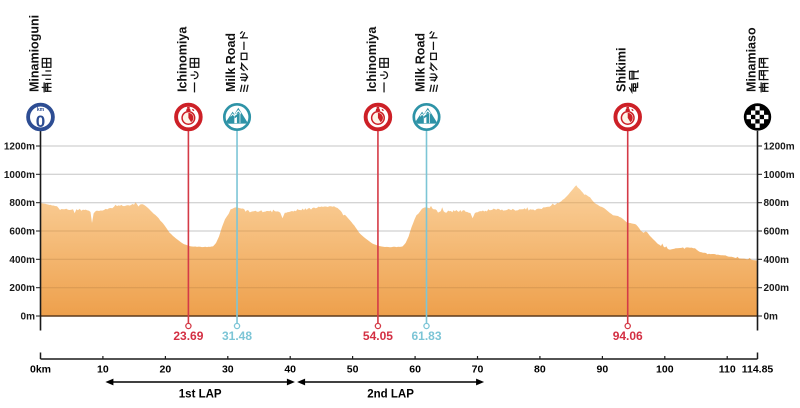 This screenshot has height=408, width=800. I want to click on svg-text: 20, so click(166, 370).